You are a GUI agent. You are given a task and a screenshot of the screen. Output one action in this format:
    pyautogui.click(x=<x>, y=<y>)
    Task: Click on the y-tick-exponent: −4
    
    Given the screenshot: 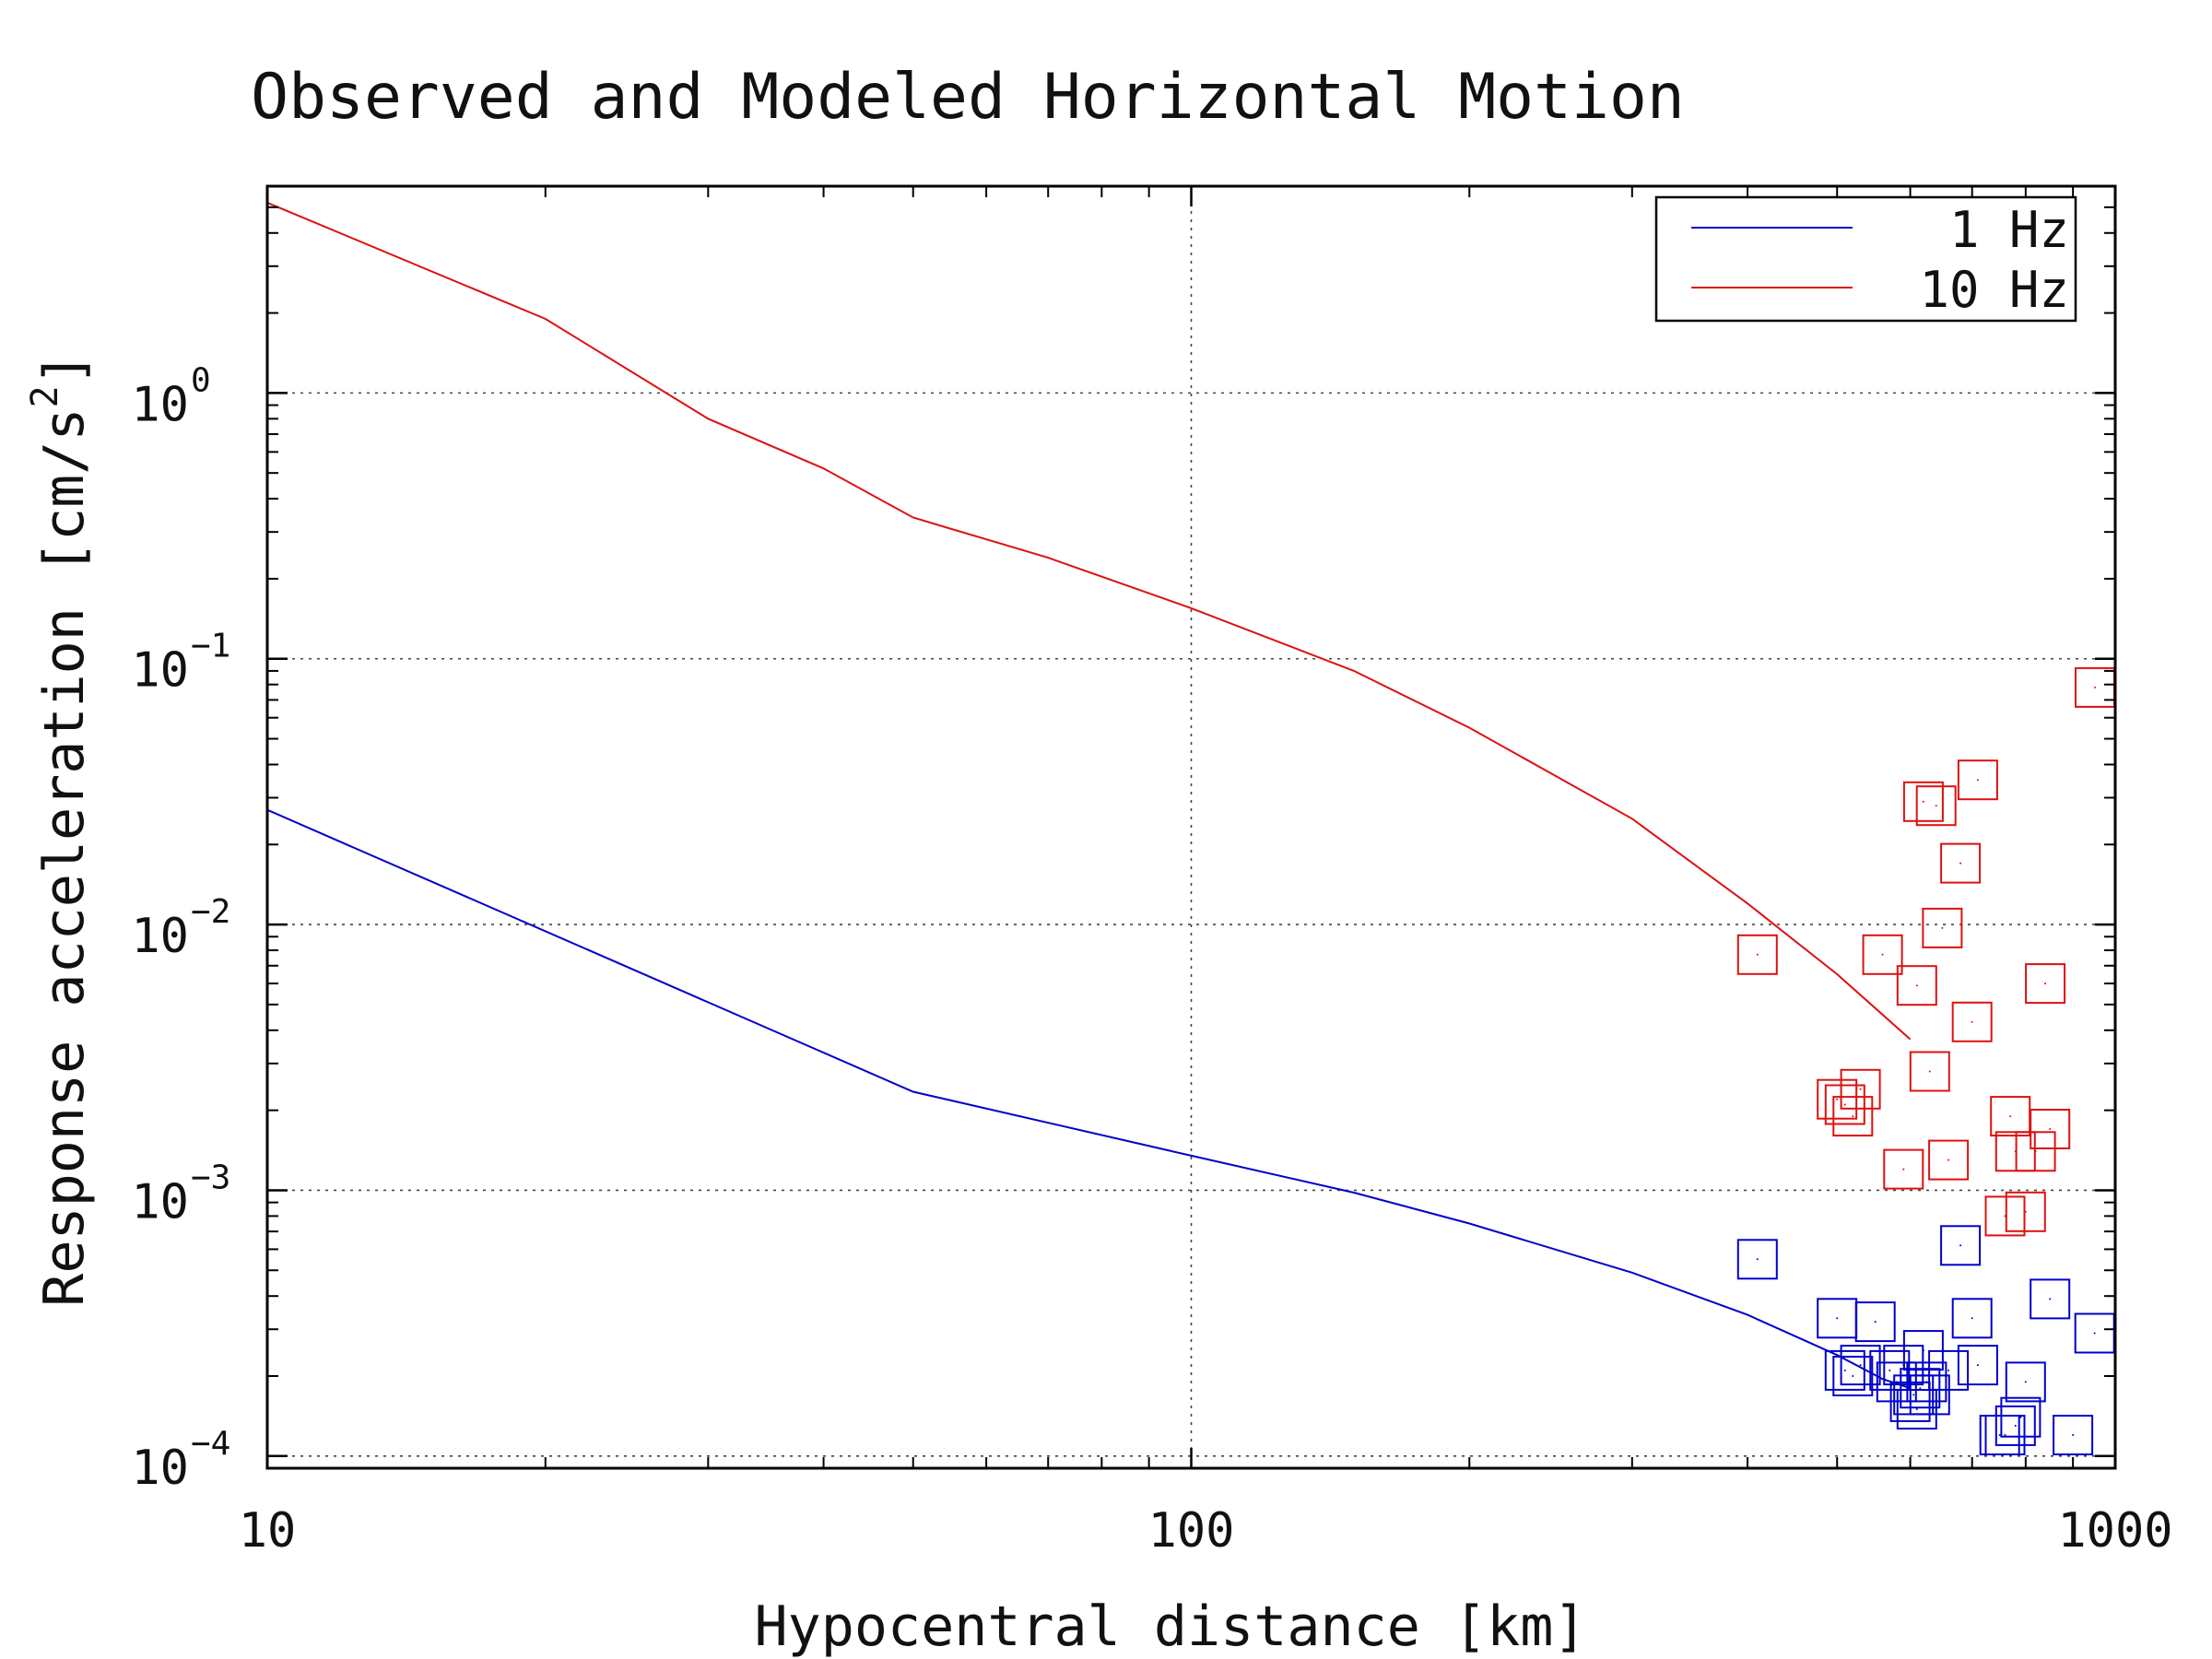 What is the action you would take?
    pyautogui.click(x=210, y=1444)
    